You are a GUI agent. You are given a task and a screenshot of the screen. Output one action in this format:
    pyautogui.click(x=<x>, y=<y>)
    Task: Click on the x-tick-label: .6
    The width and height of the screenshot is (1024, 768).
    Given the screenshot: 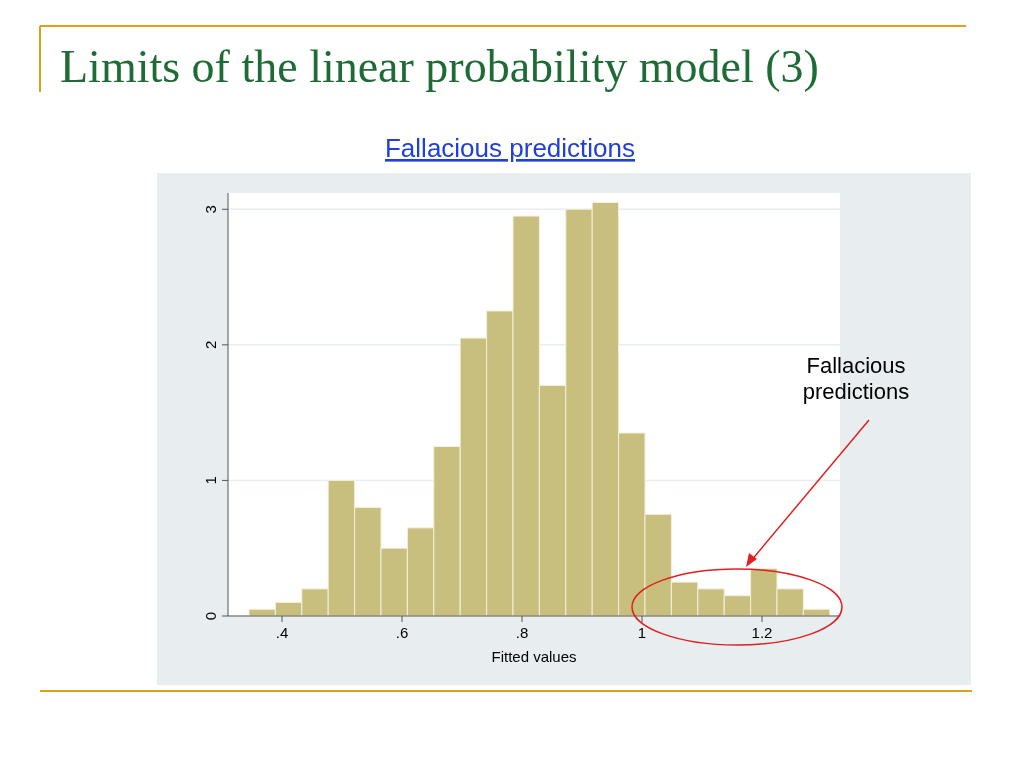 What is the action you would take?
    pyautogui.click(x=402, y=632)
    